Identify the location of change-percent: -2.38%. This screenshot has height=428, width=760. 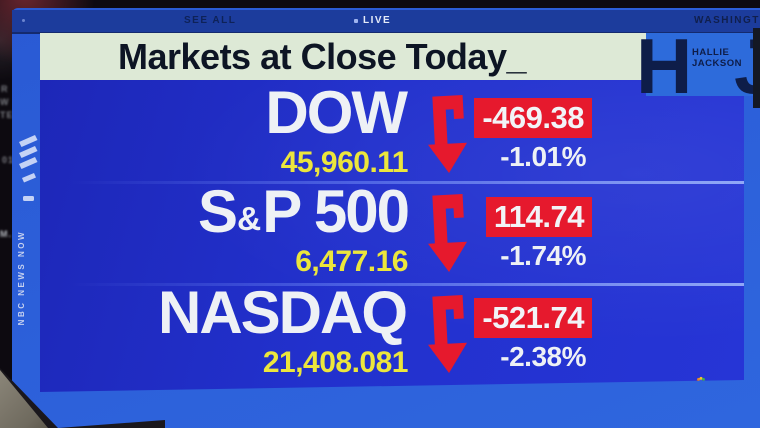
(543, 356).